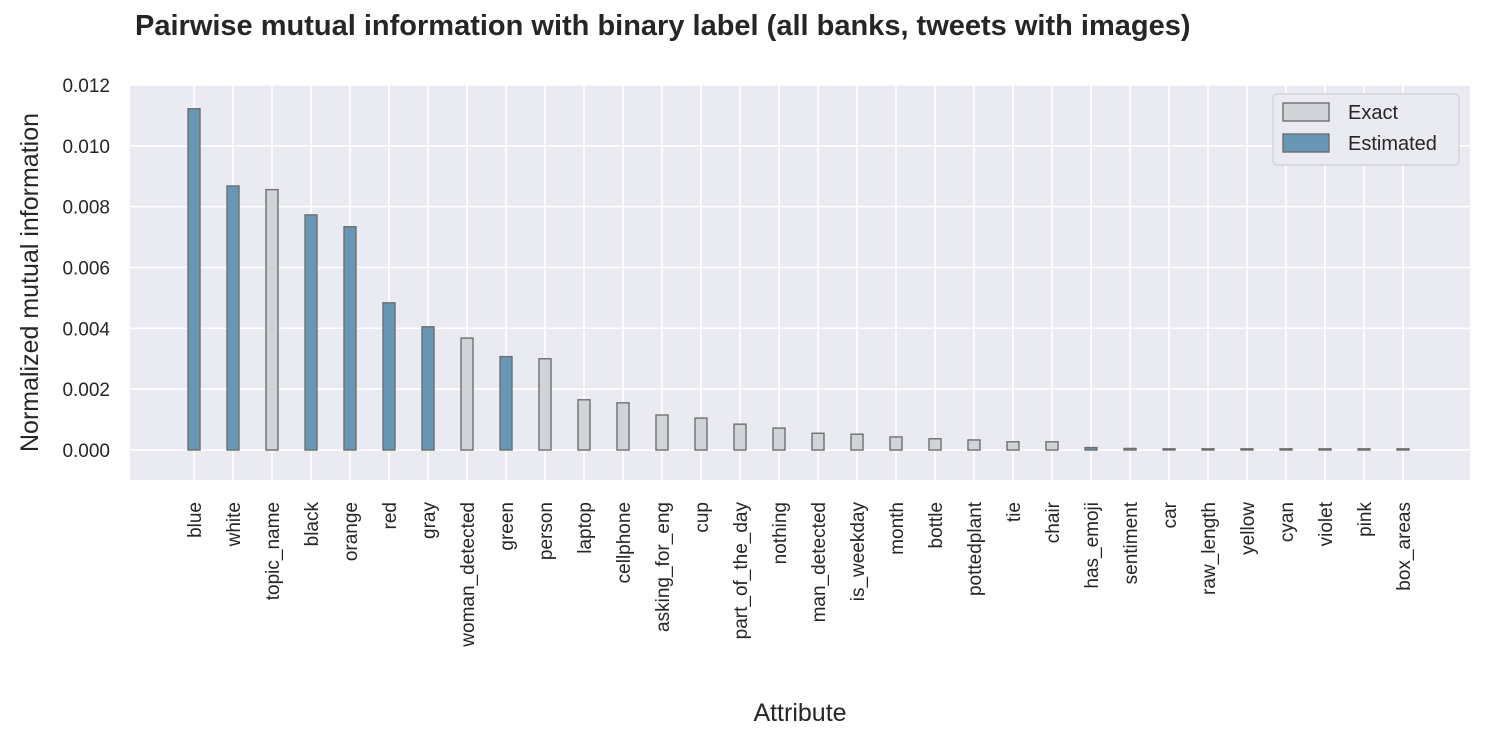 The width and height of the screenshot is (1485, 742). Describe the element at coordinates (468, 575) in the screenshot. I see `x-tick-label: woman_detected` at that location.